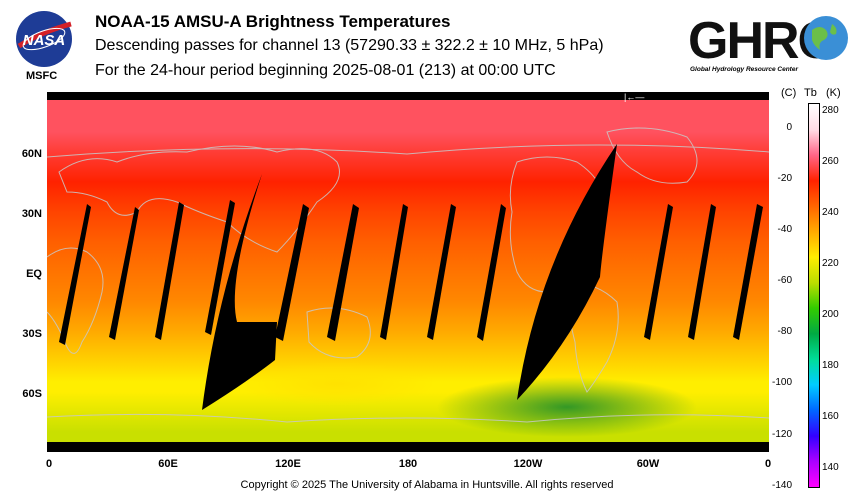  What do you see at coordinates (784, 230) in the screenshot?
I see `colorbar-celsius-tick: -40` at bounding box center [784, 230].